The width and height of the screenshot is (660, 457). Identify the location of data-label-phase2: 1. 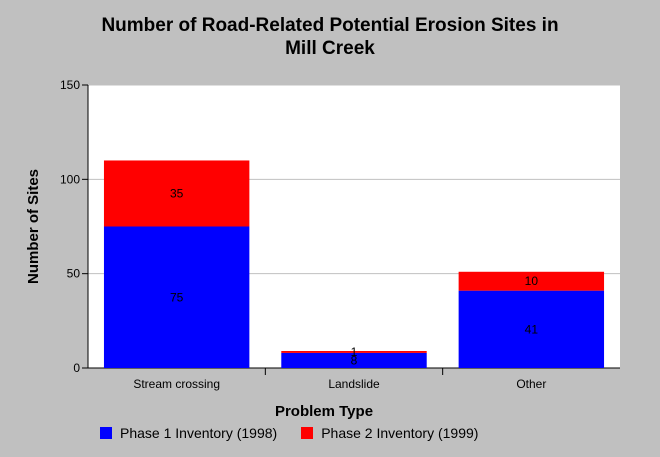
(354, 352).